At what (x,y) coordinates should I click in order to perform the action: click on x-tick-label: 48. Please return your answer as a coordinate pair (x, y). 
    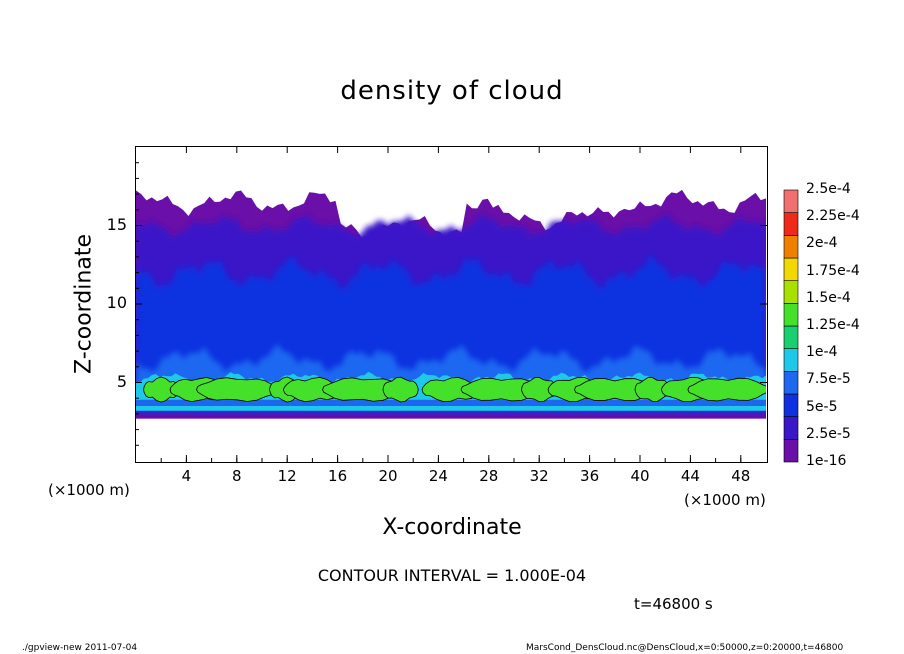
    Looking at the image, I should click on (741, 476).